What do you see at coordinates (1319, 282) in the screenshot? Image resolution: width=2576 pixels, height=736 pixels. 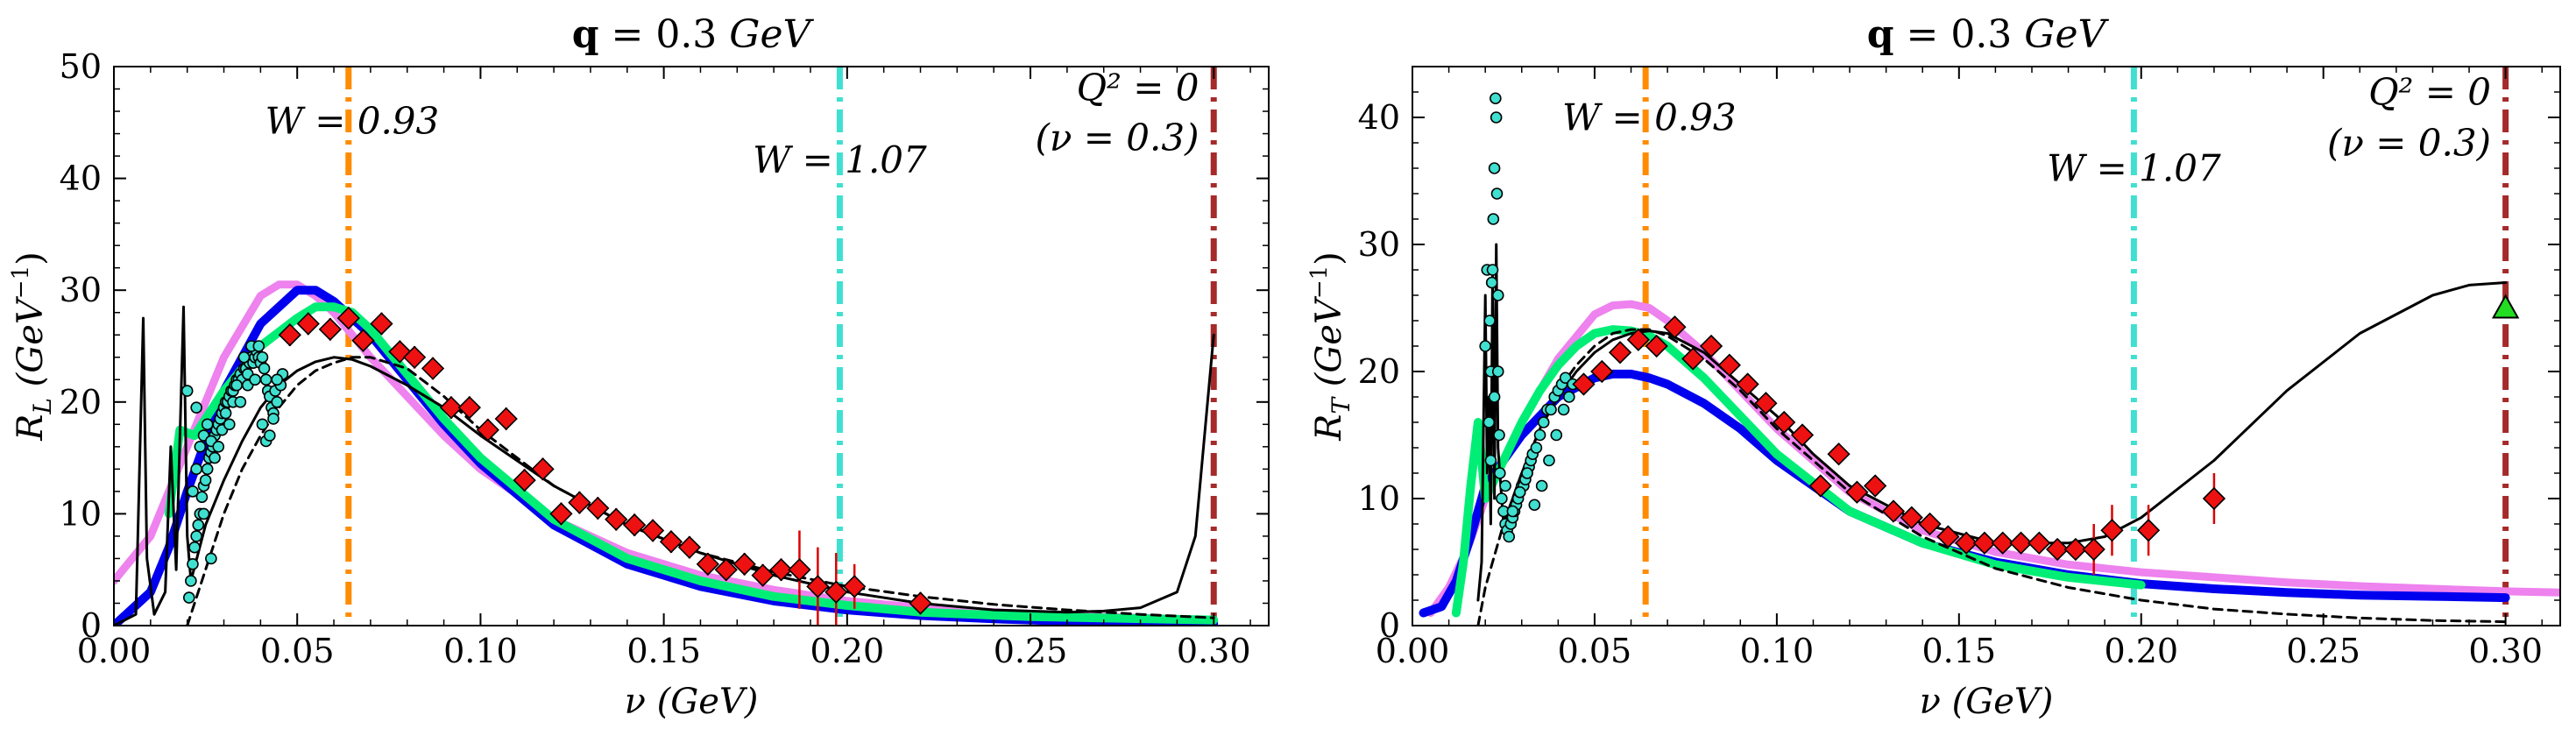 I see `text-part: −1` at bounding box center [1319, 282].